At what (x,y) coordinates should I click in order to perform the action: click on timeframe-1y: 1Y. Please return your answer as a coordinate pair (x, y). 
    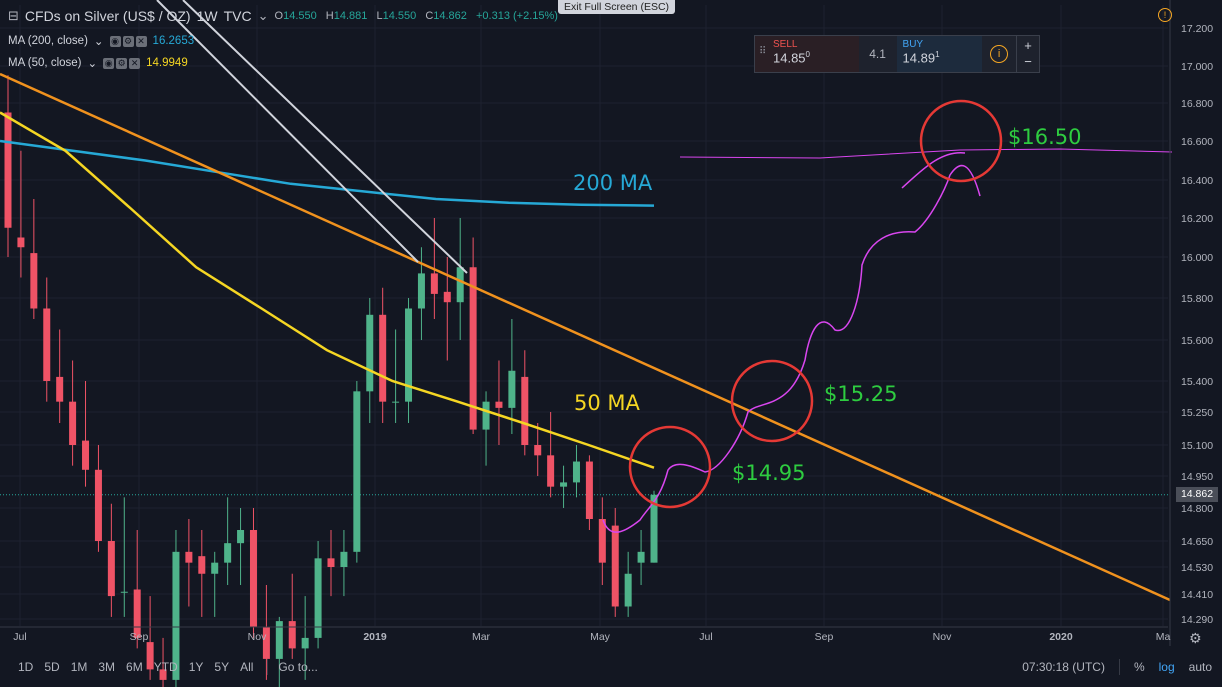
    Looking at the image, I should click on (196, 666).